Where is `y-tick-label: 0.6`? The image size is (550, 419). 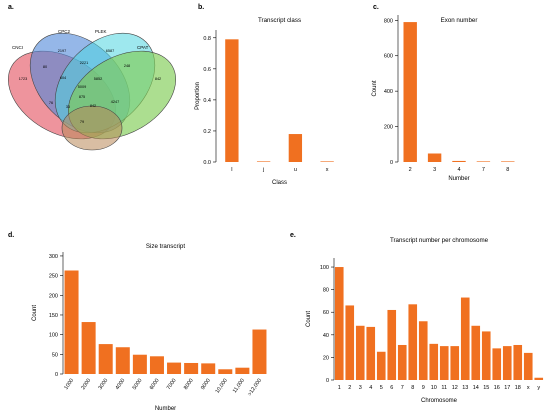 y-tick-label: 0.6 is located at coordinates (207, 70).